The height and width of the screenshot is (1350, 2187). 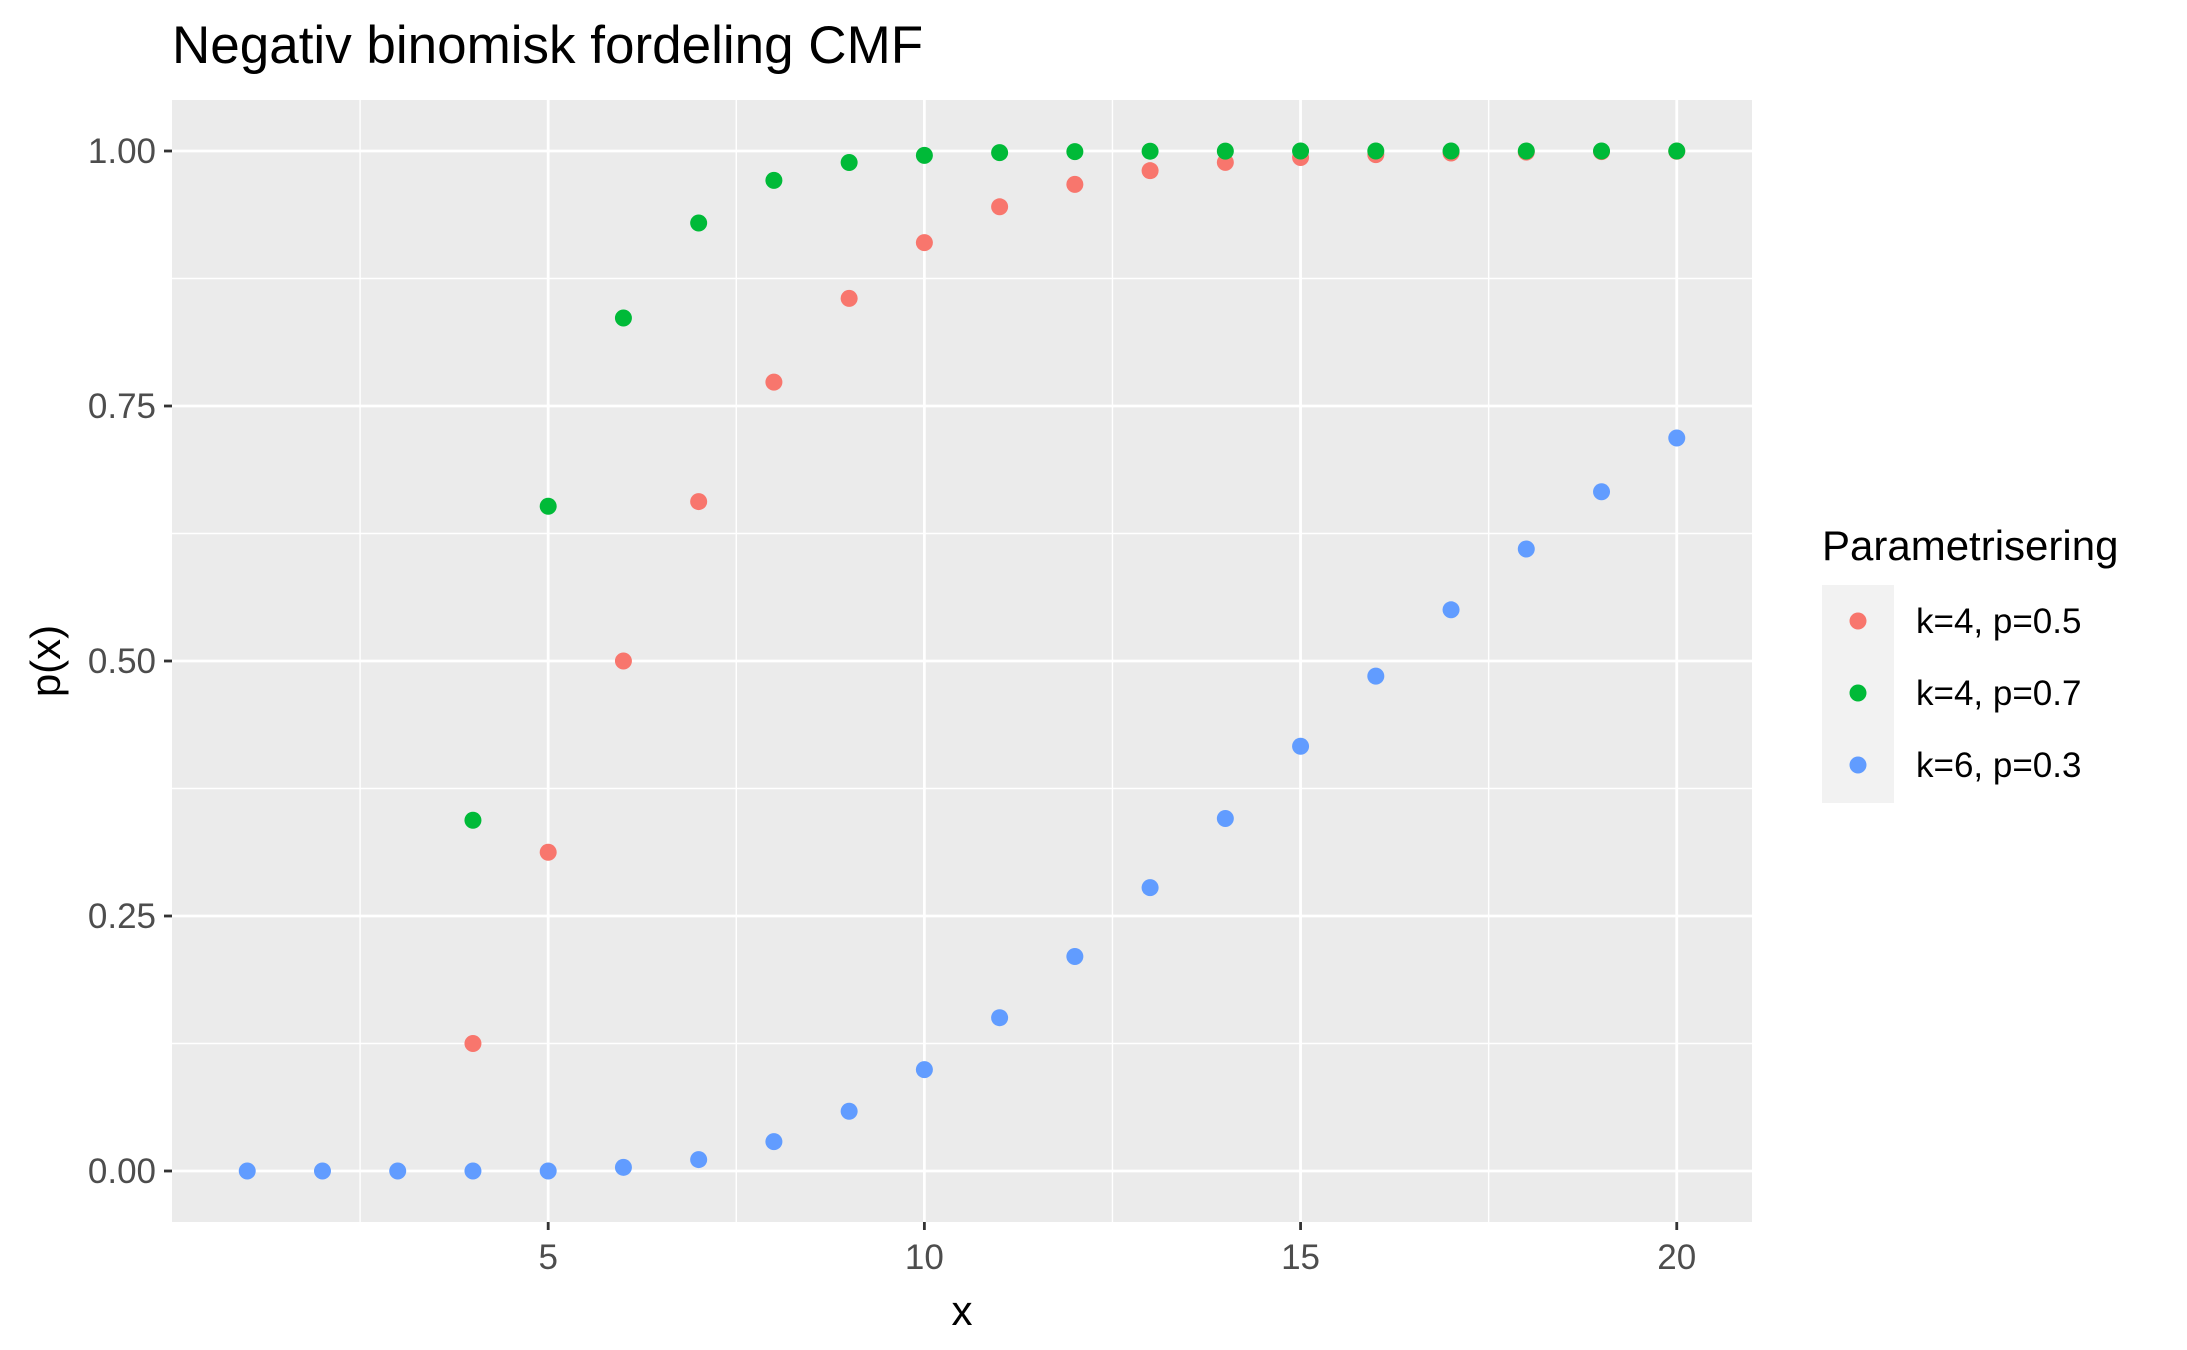 I want to click on x-axis-ticks: 5 10 15 20, so click(x=1117, y=1249).